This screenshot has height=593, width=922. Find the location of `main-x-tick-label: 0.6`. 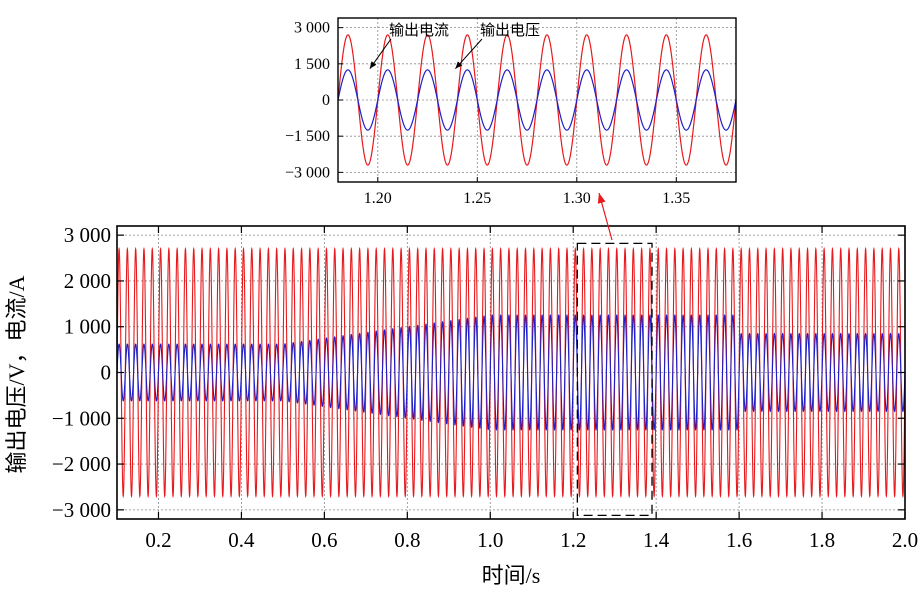

main-x-tick-label: 0.6 is located at coordinates (324, 540).